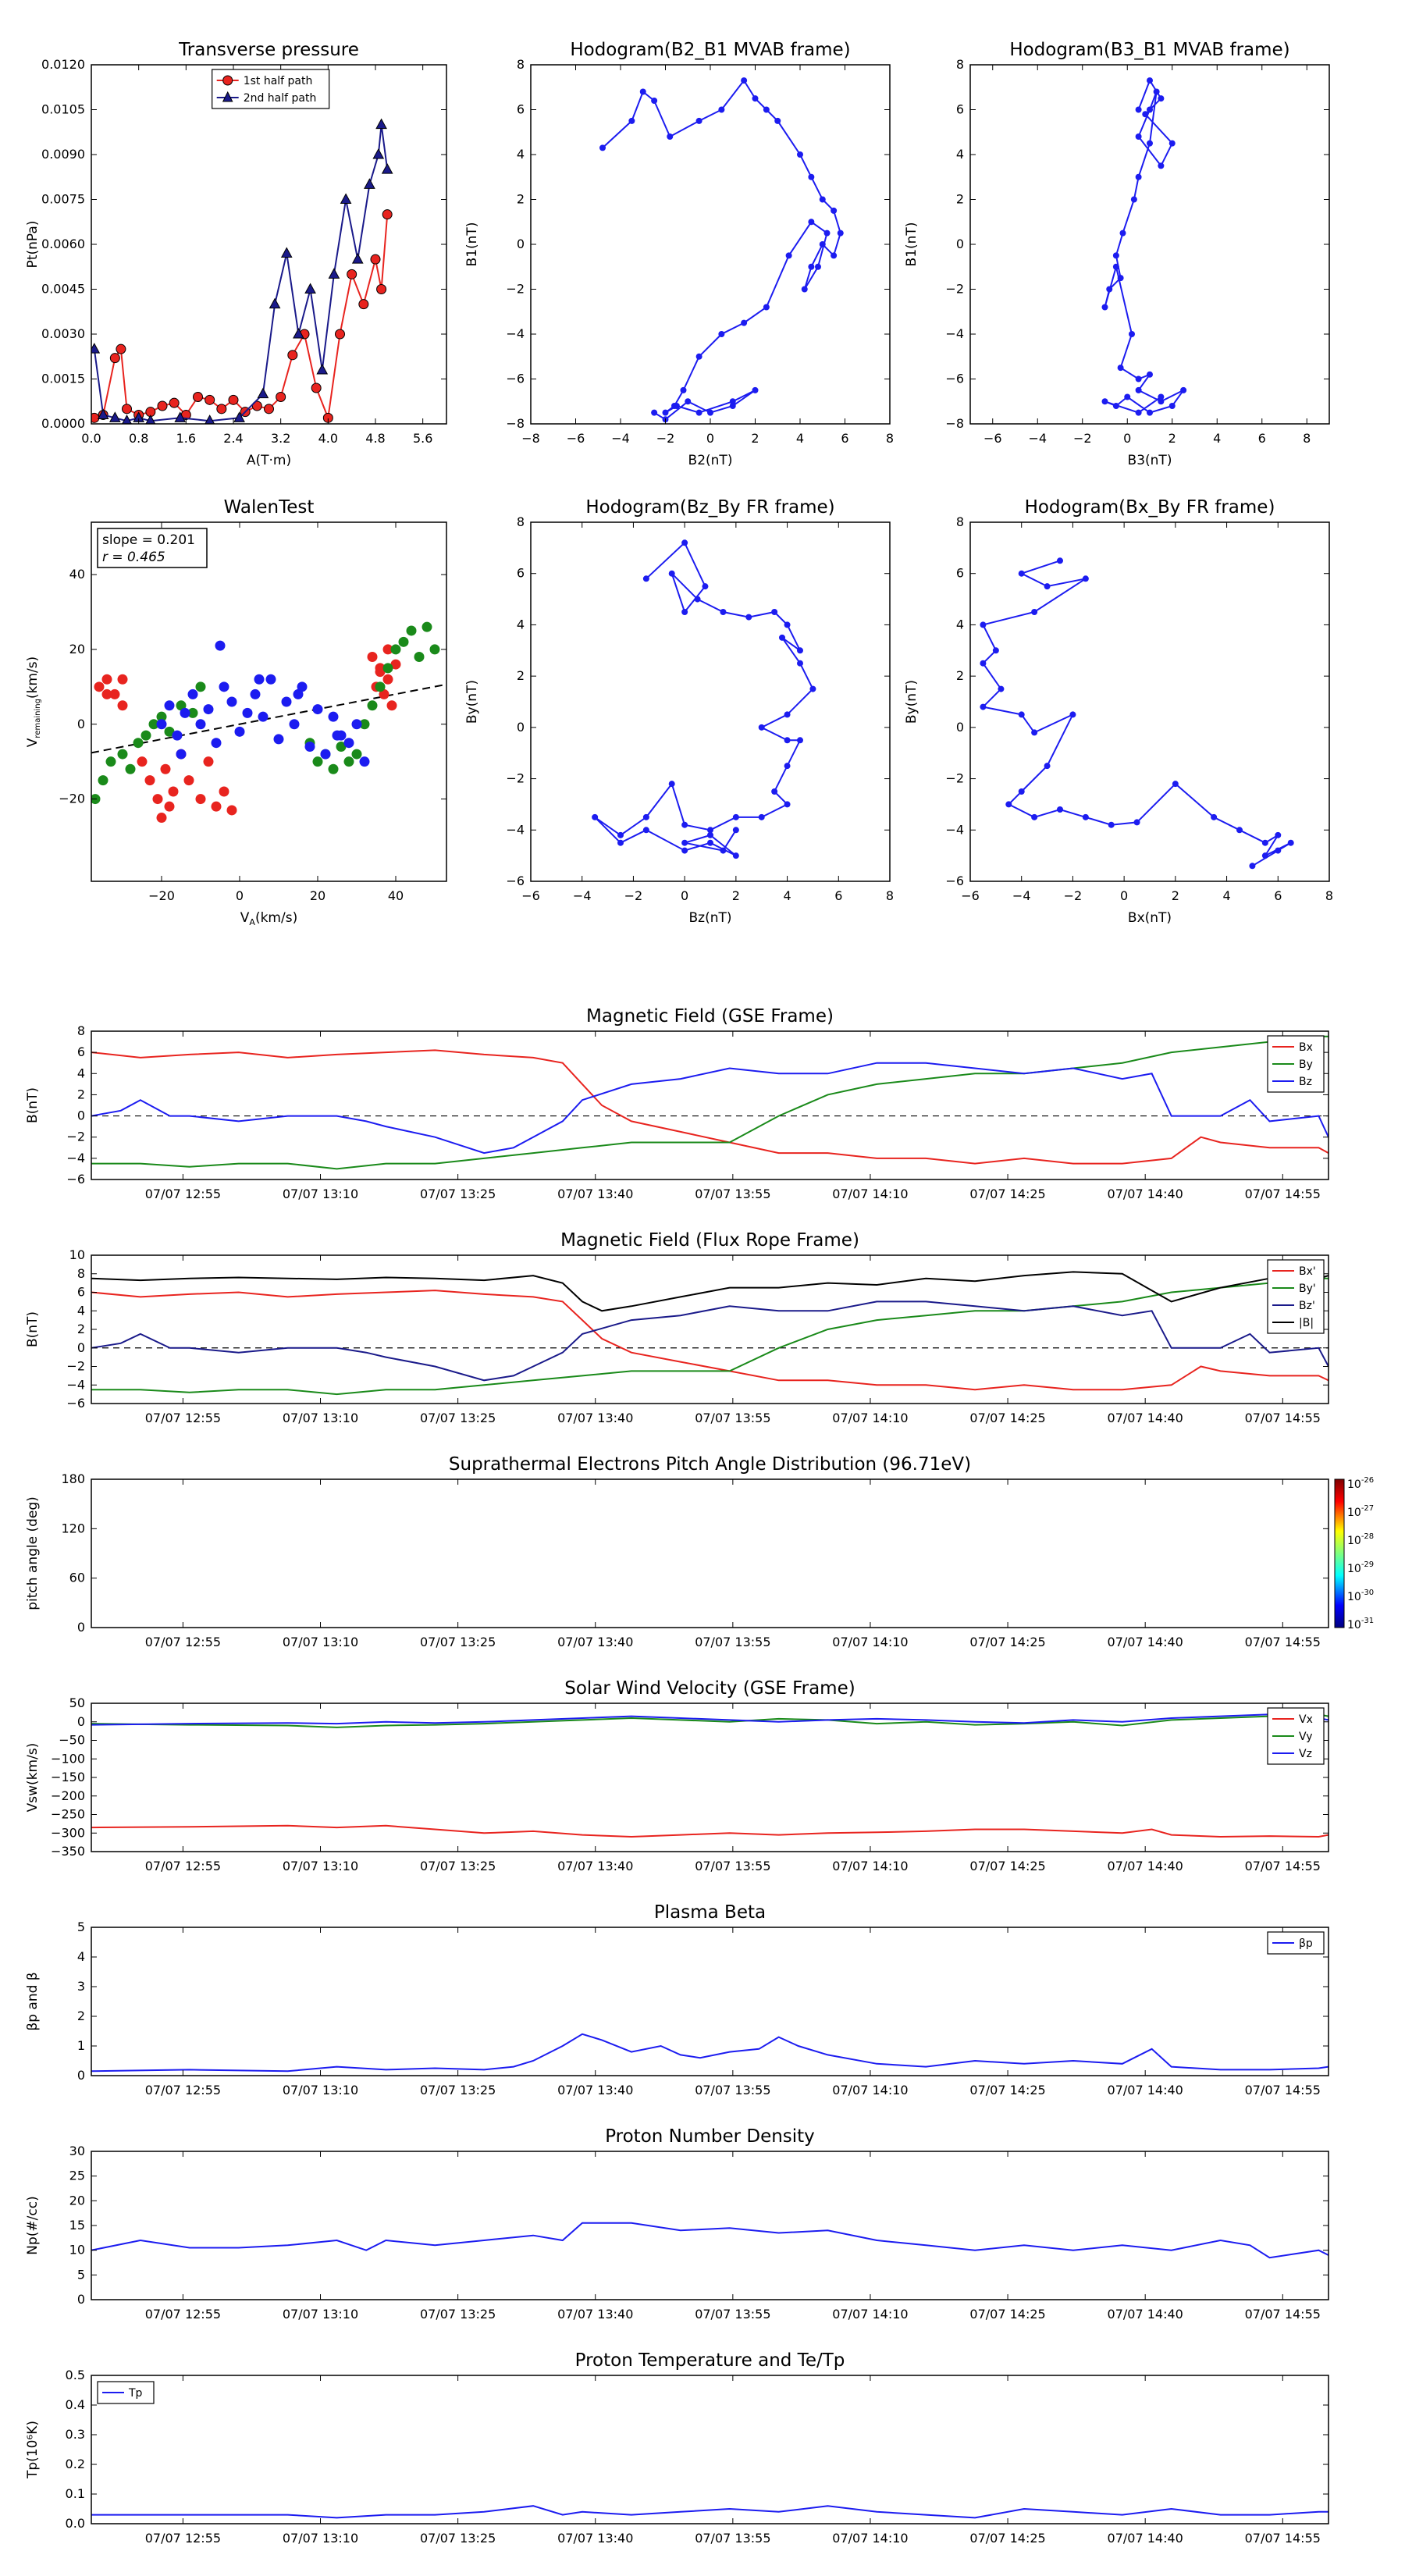 This screenshot has height=2576, width=1405. I want to click on series-Bx, so click(710, 1107).